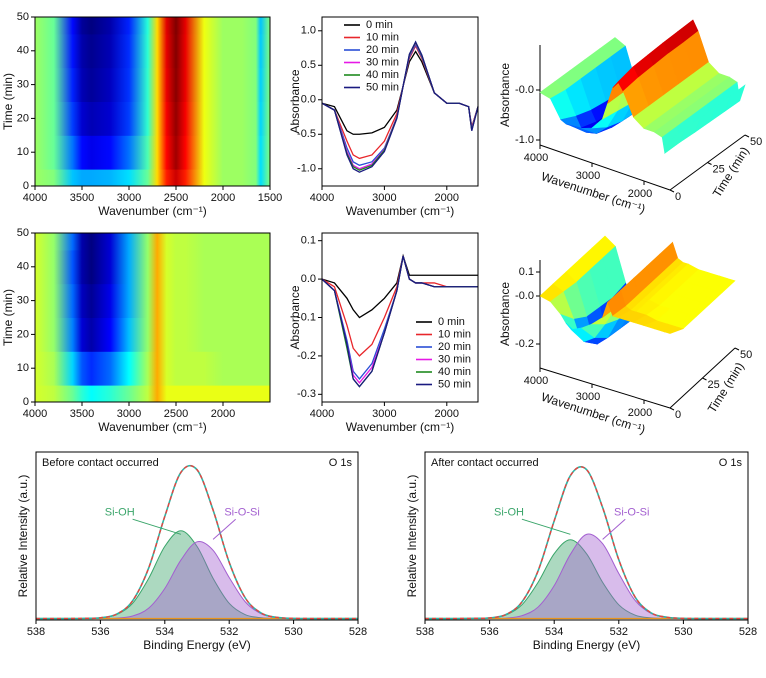  What do you see at coordinates (100, 463) in the screenshot?
I see `panel-title: Before contact occurred` at bounding box center [100, 463].